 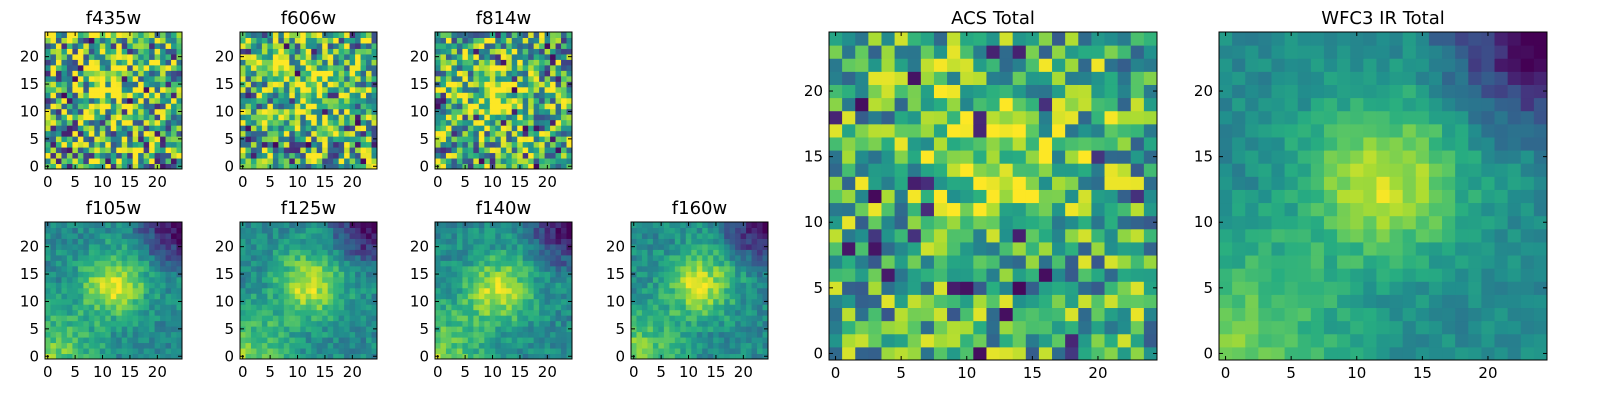 I want to click on panel-title: f140w, so click(x=503, y=208).